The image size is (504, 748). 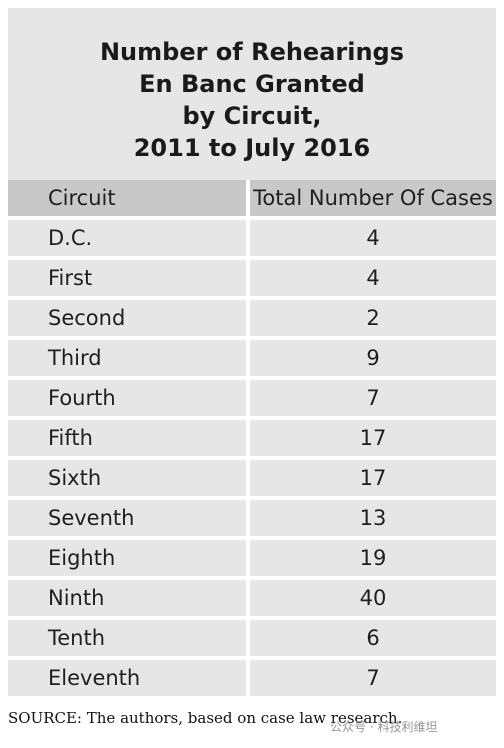 What do you see at coordinates (373, 560) in the screenshot?
I see `case-count-cell: 19` at bounding box center [373, 560].